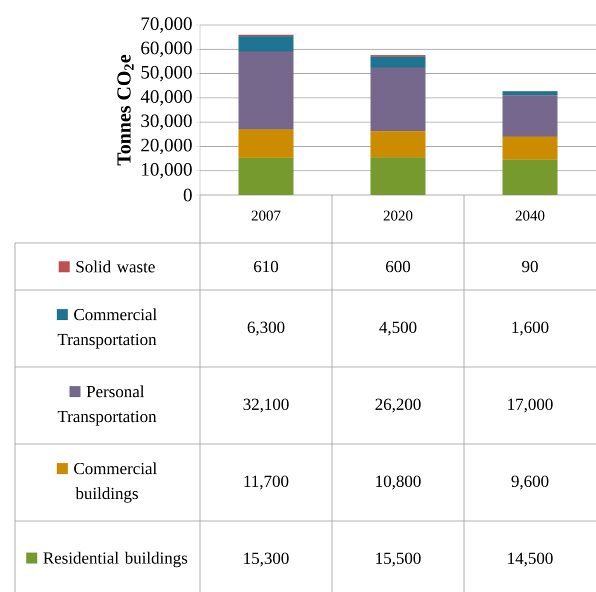 The image size is (596, 592). What do you see at coordinates (115, 482) in the screenshot?
I see `legend-label: Commercial buildings` at bounding box center [115, 482].